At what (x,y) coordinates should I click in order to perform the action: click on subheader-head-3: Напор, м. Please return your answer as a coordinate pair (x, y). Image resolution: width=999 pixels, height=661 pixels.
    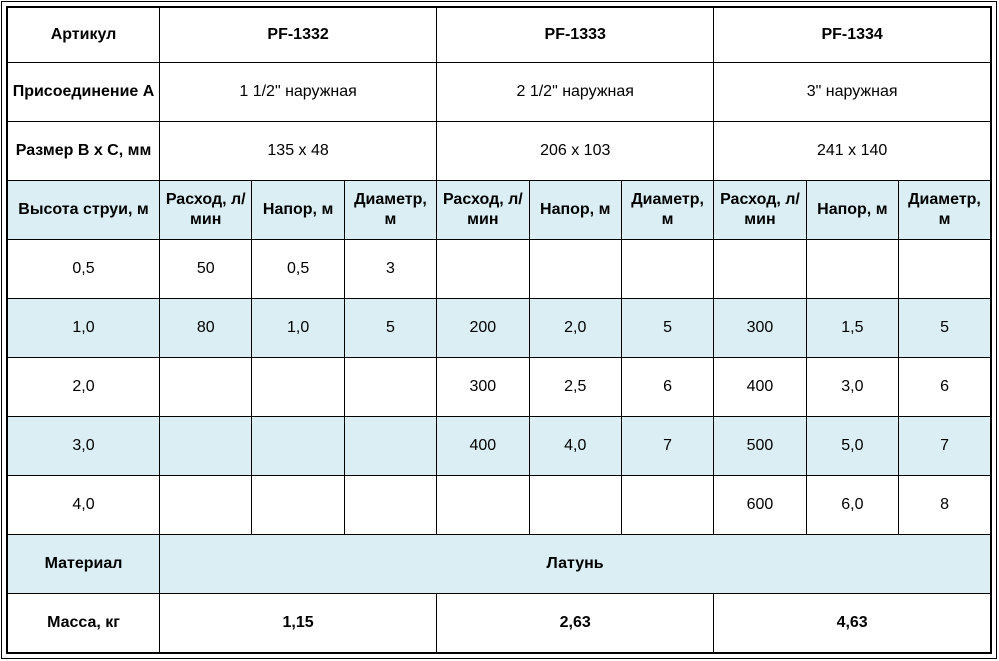
    Looking at the image, I should click on (852, 209).